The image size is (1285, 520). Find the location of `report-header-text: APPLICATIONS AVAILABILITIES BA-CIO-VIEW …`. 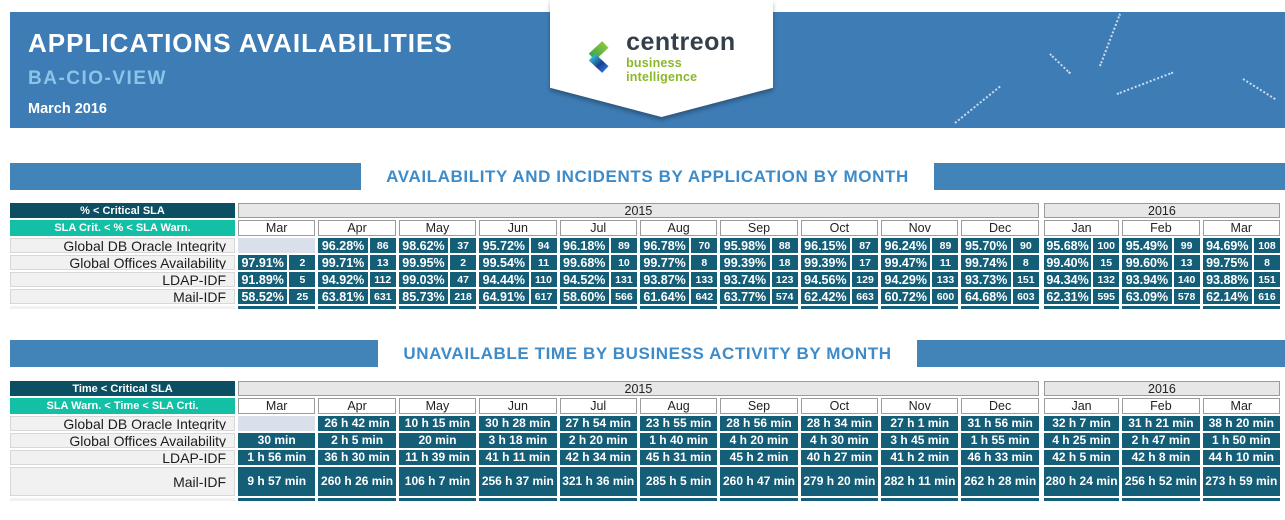

report-header-text: APPLICATIONS AVAILABILITIES BA-CIO-VIEW … is located at coordinates (240, 72).